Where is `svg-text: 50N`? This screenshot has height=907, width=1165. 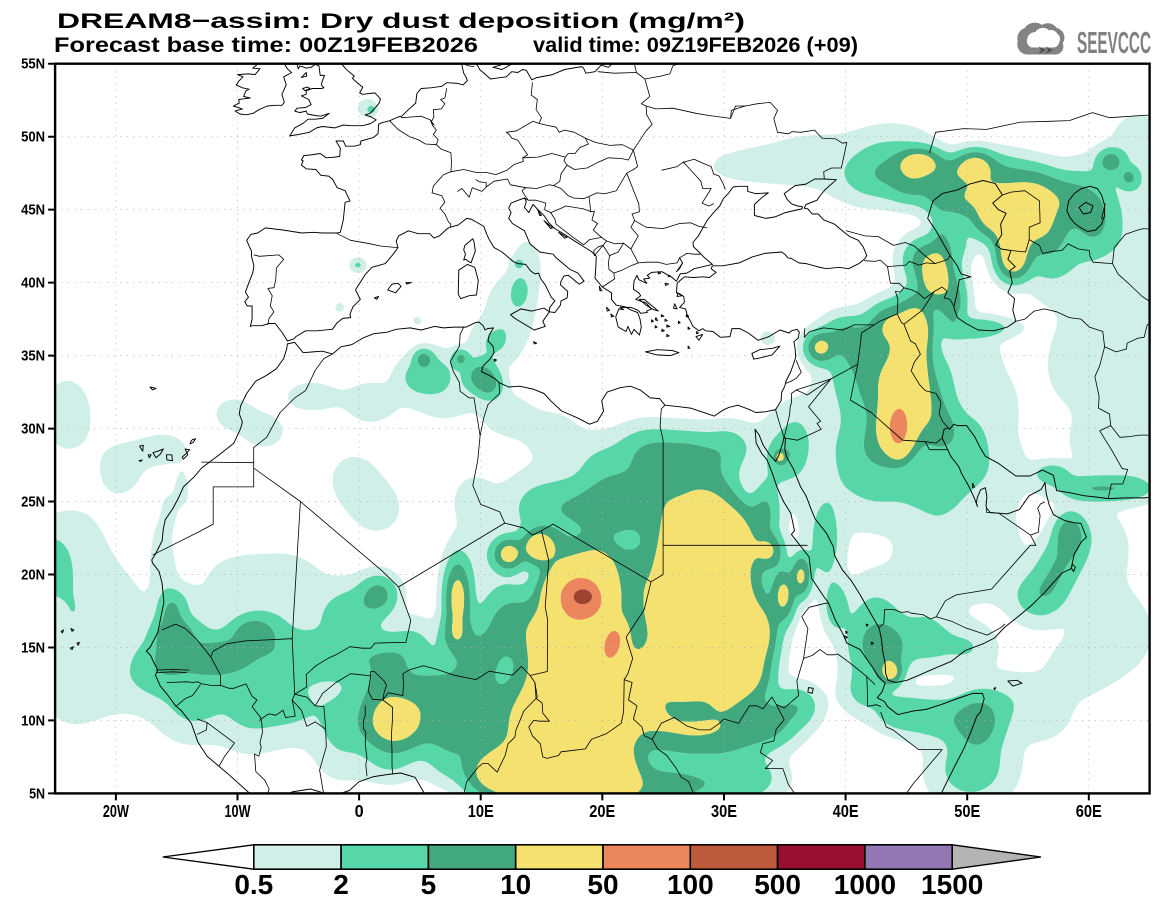
svg-text: 50N is located at coordinates (33, 138).